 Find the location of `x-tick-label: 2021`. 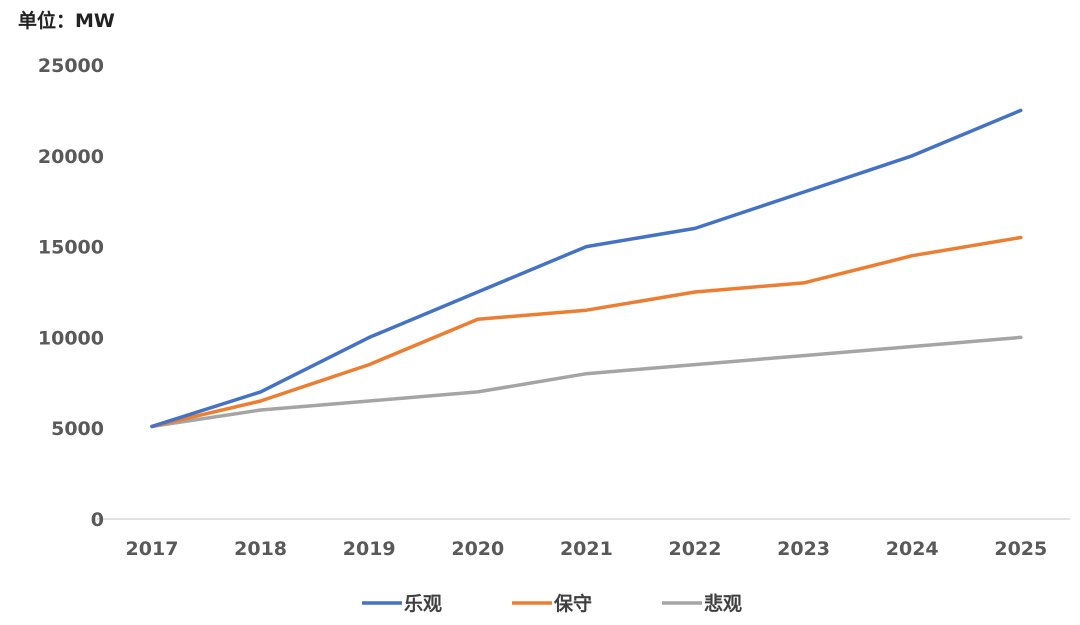

x-tick-label: 2021 is located at coordinates (586, 549).